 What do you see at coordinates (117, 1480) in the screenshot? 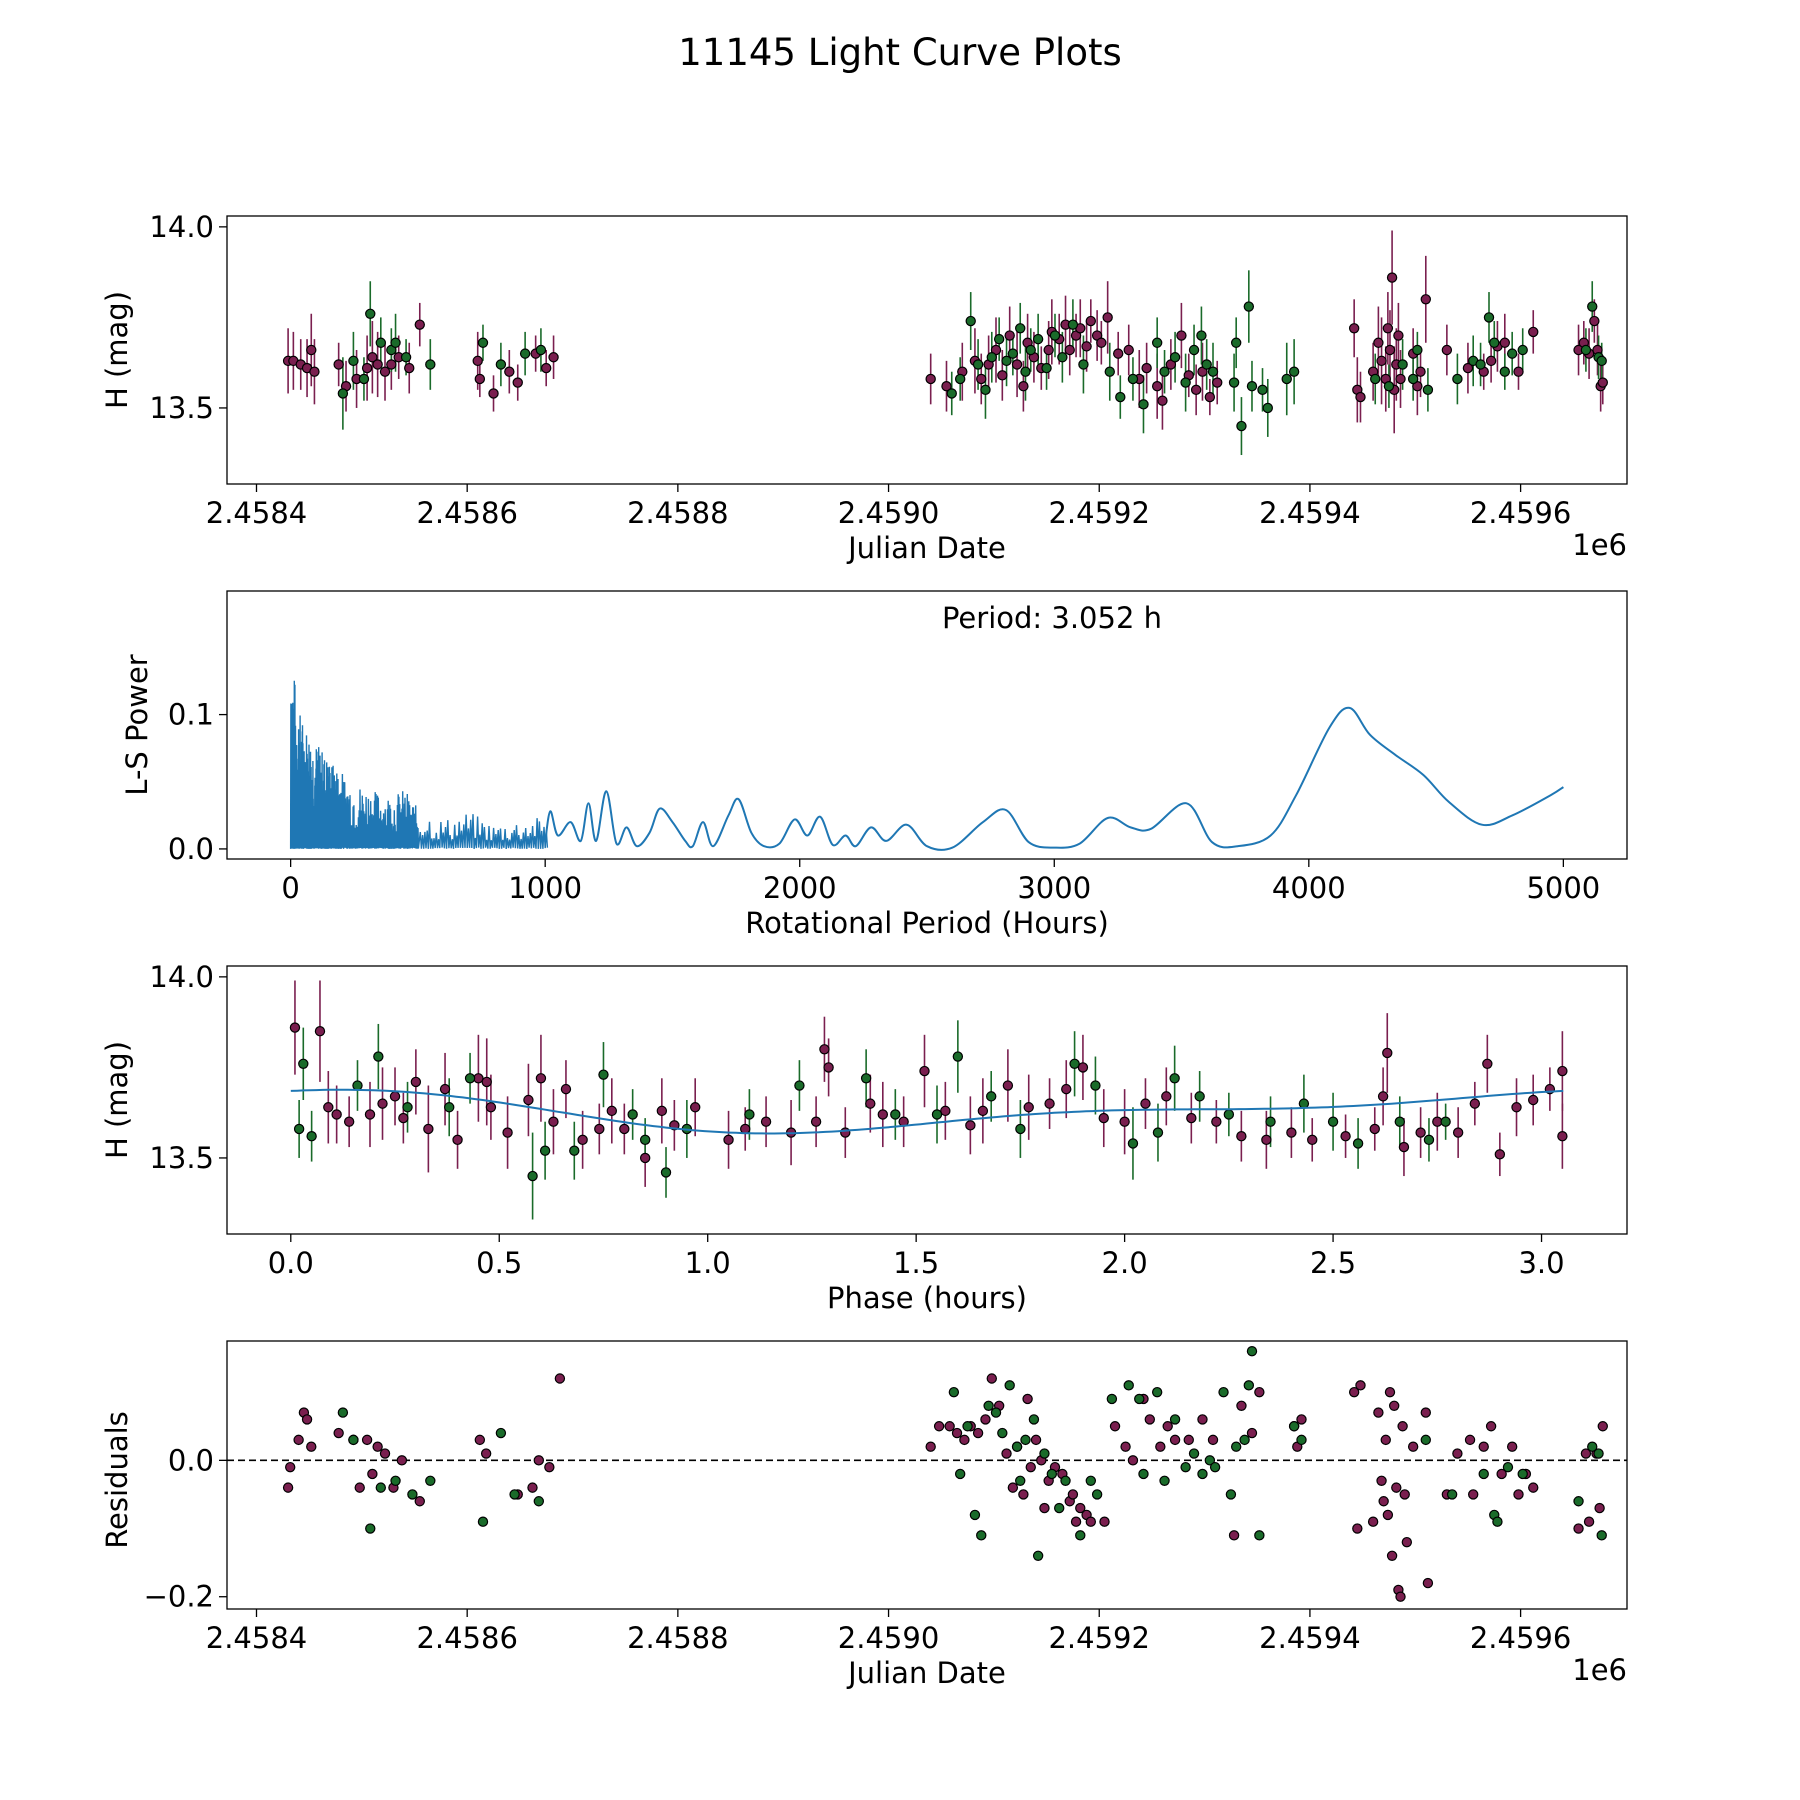
I see `residuals-ylabel: Residuals` at bounding box center [117, 1480].